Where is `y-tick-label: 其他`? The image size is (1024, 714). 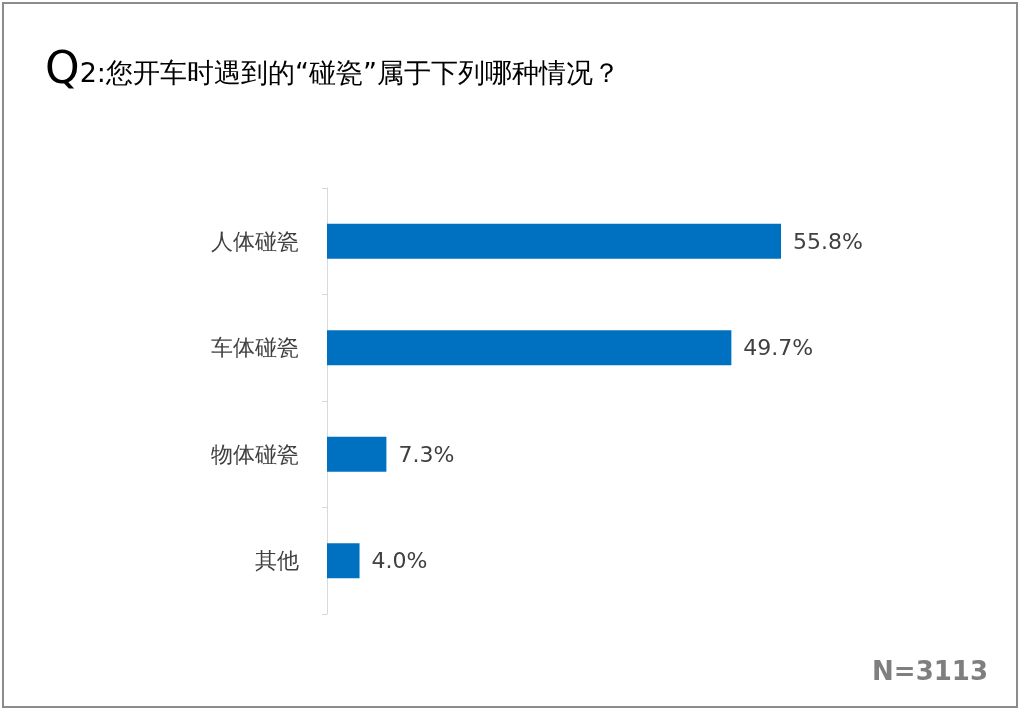
y-tick-label: 其他 is located at coordinates (277, 561).